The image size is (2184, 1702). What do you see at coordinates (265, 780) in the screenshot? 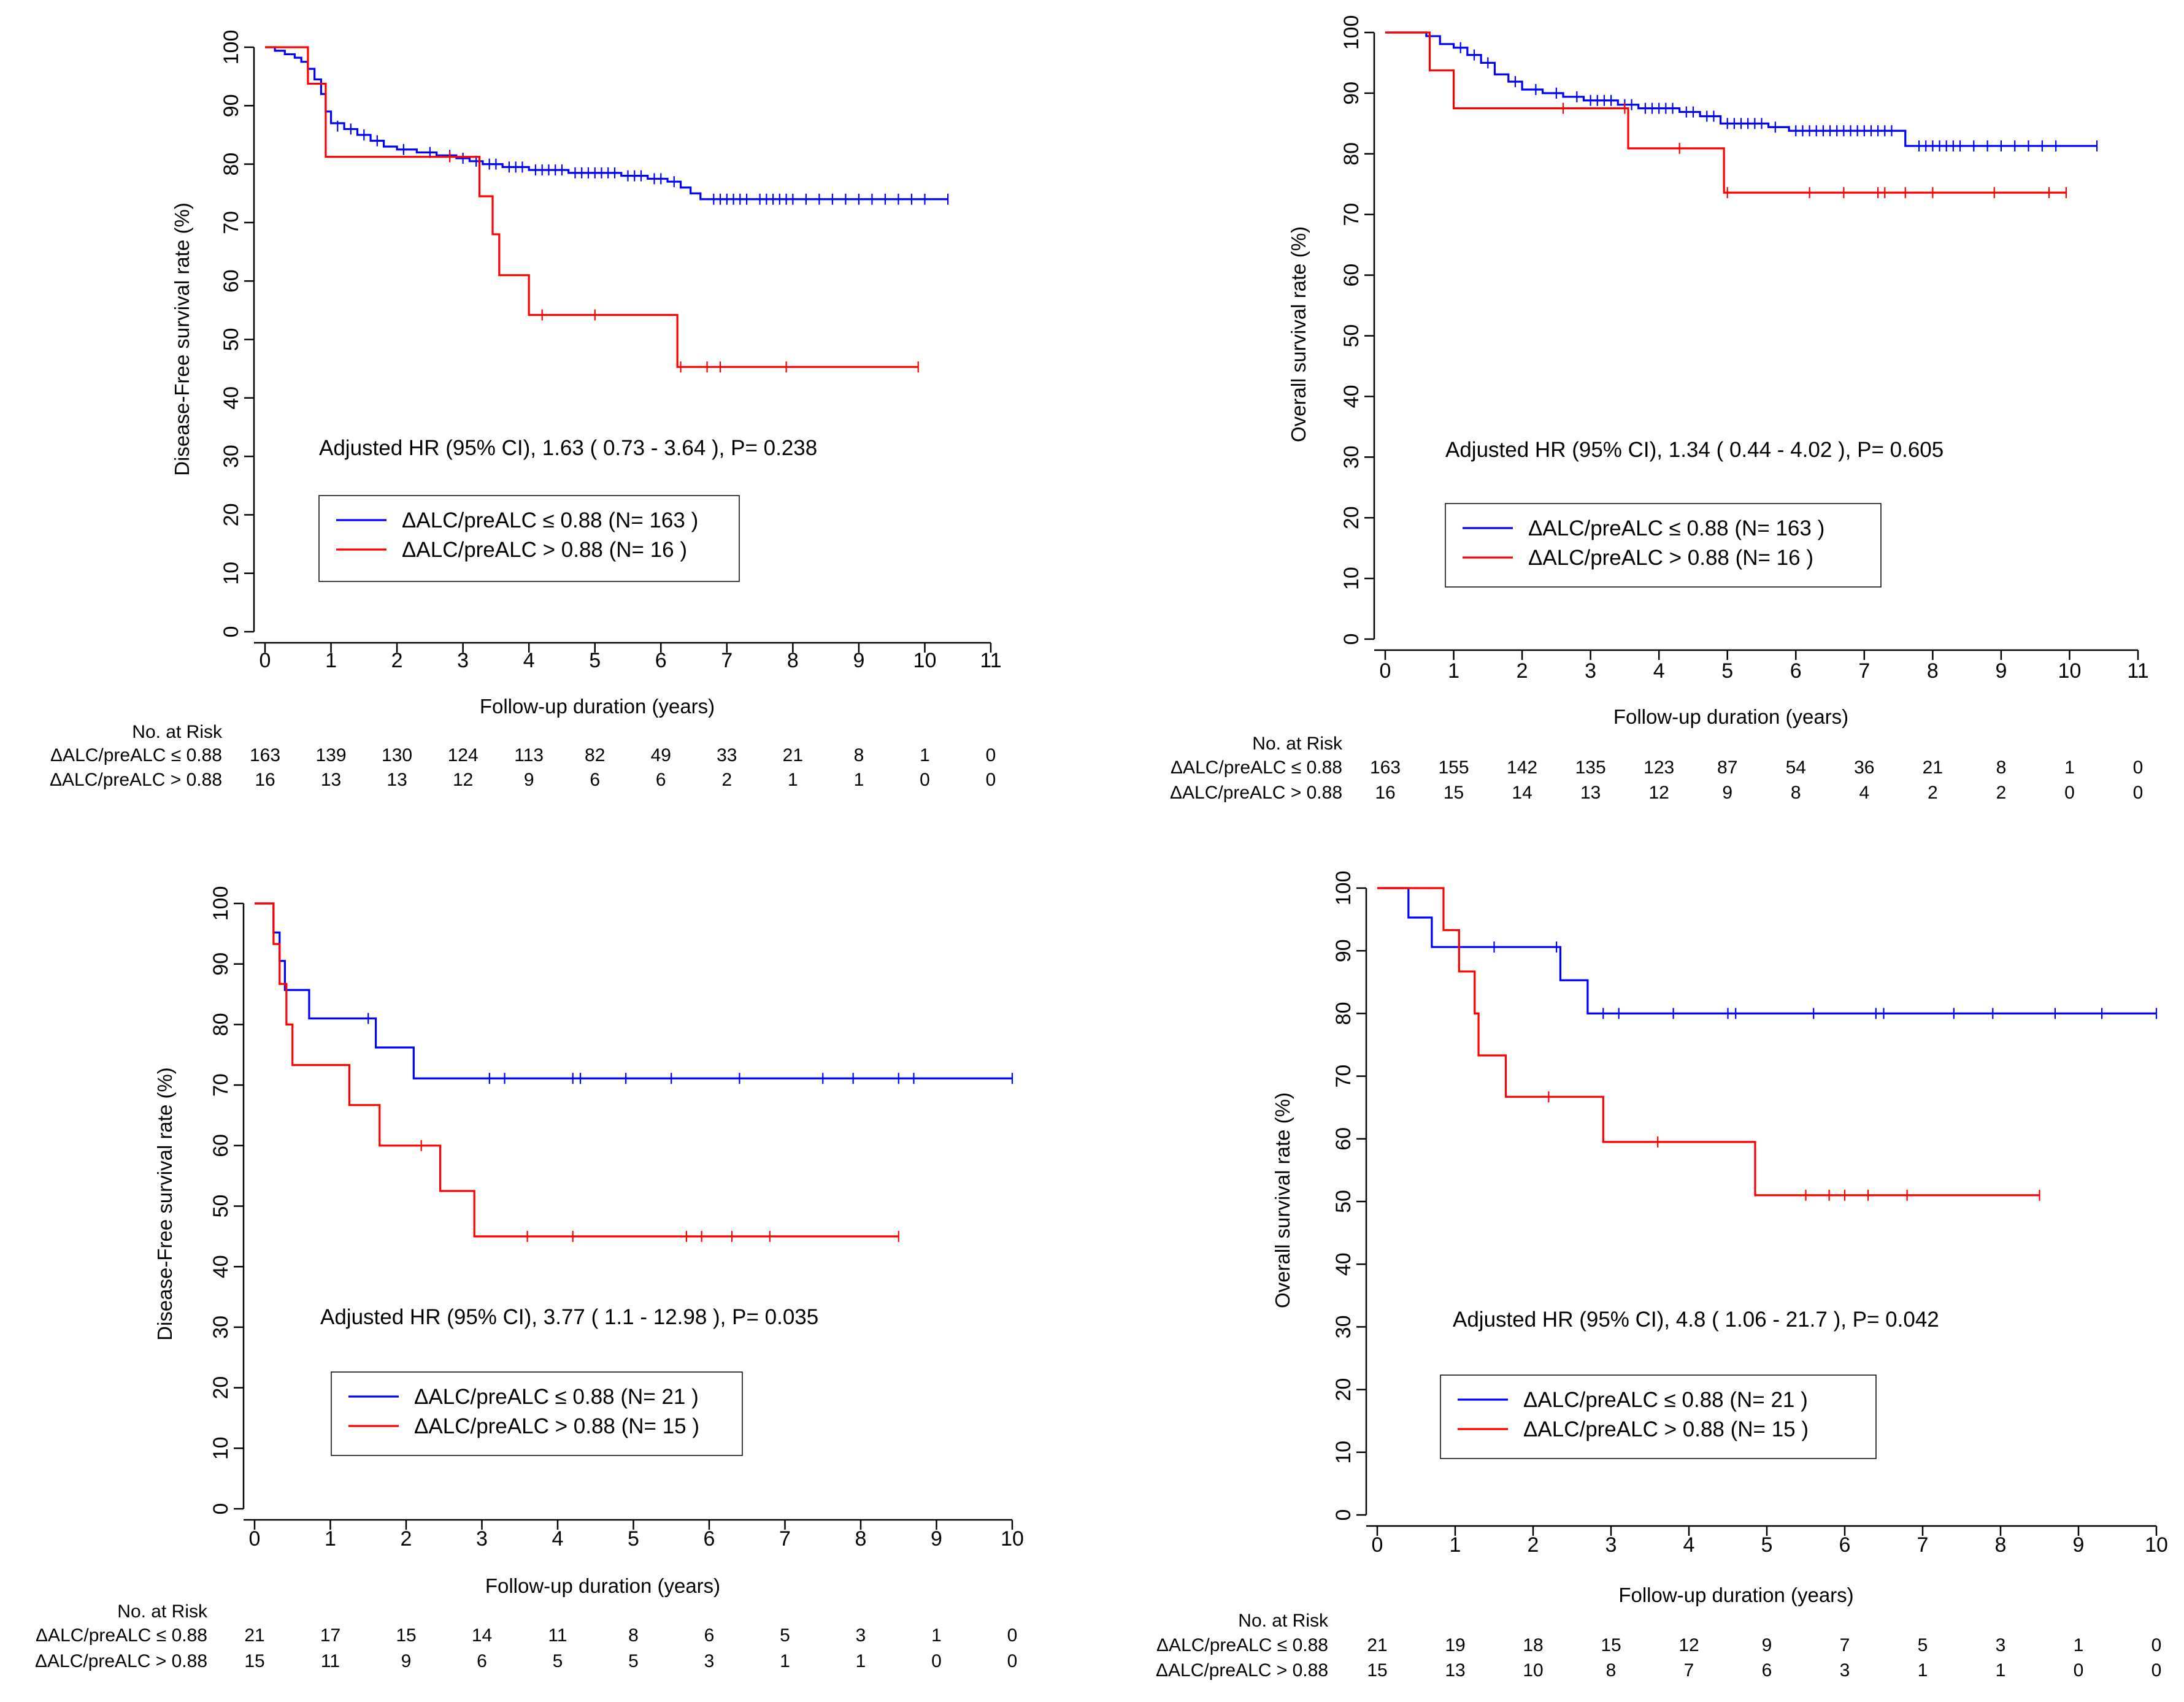
I see `risk-count: 16` at bounding box center [265, 780].